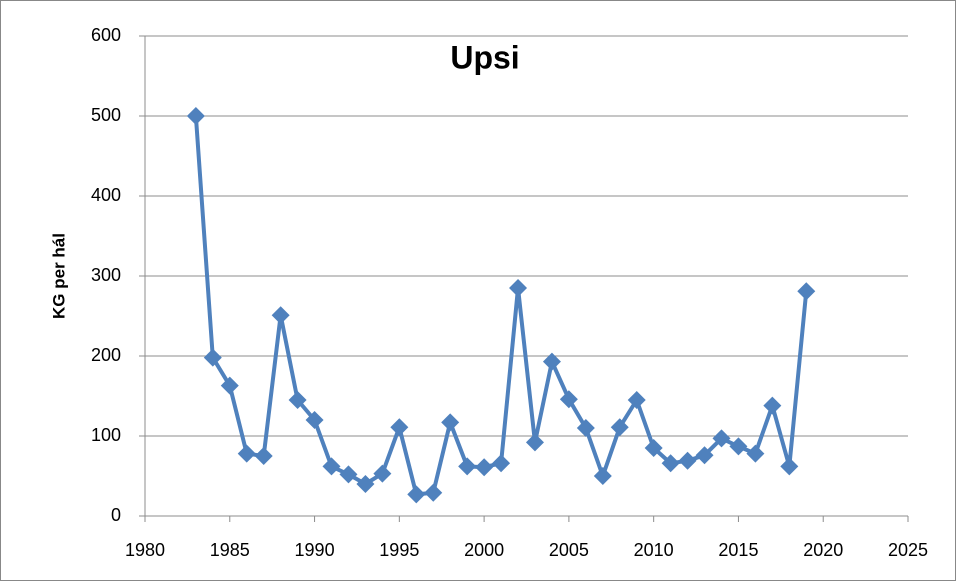 The height and width of the screenshot is (581, 956). I want to click on x-tick-label: 2025, so click(908, 550).